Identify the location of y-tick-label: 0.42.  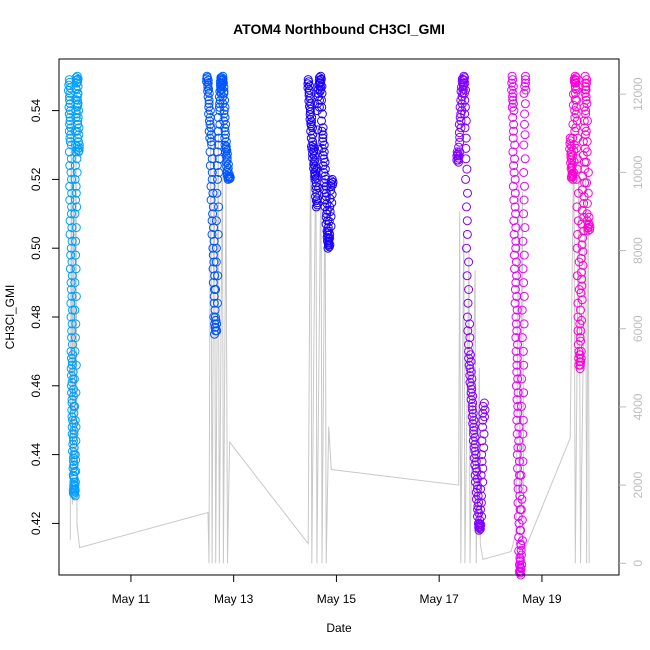
(36, 523).